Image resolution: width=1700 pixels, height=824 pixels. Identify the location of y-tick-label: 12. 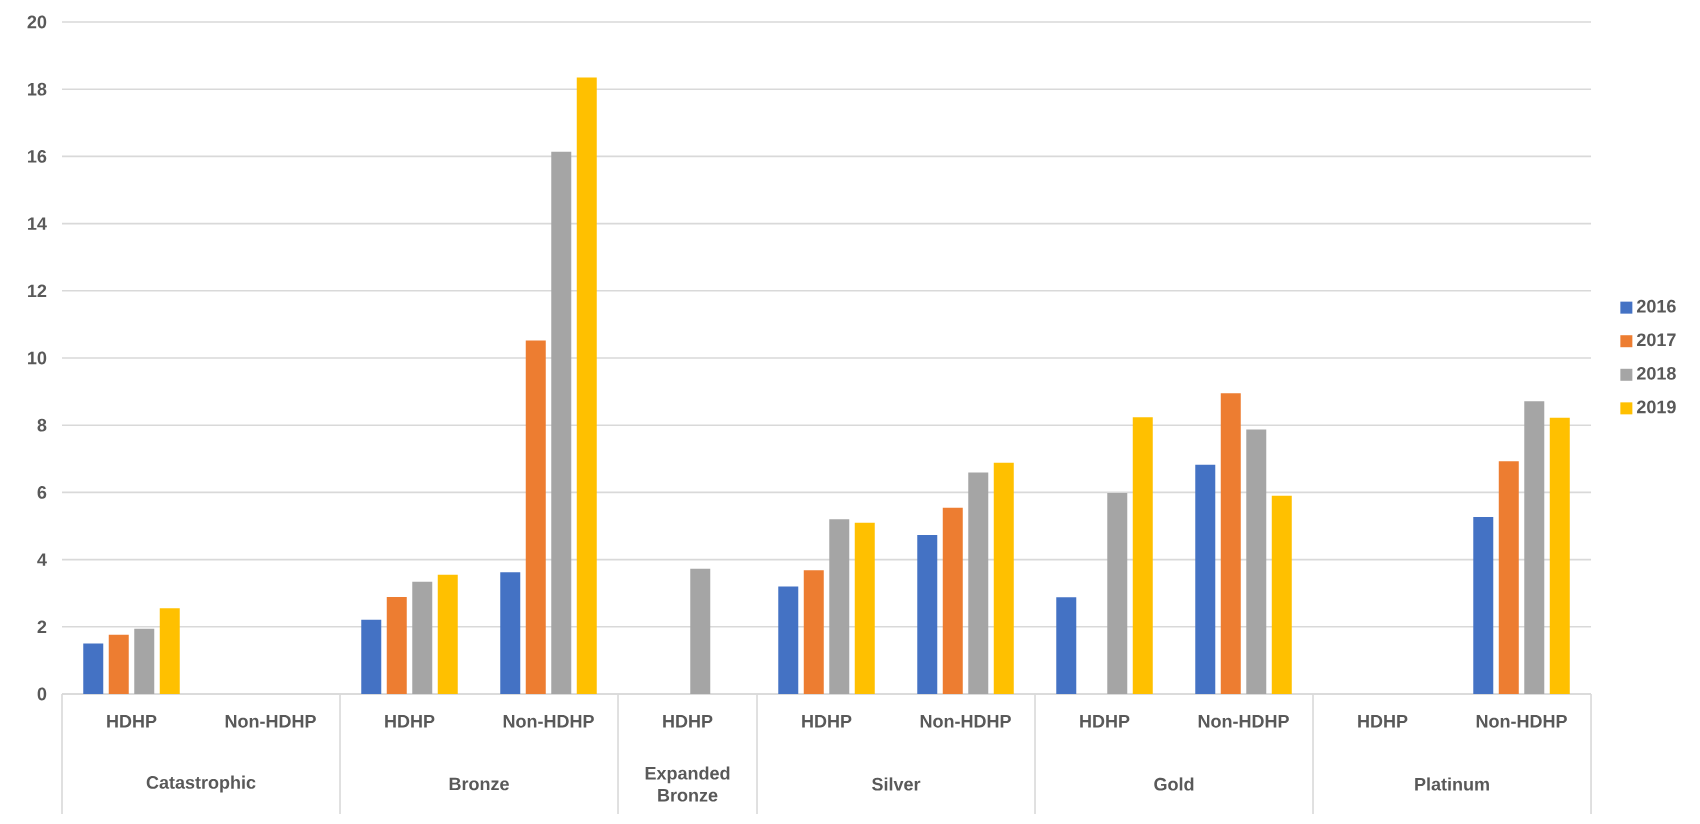
(37, 291).